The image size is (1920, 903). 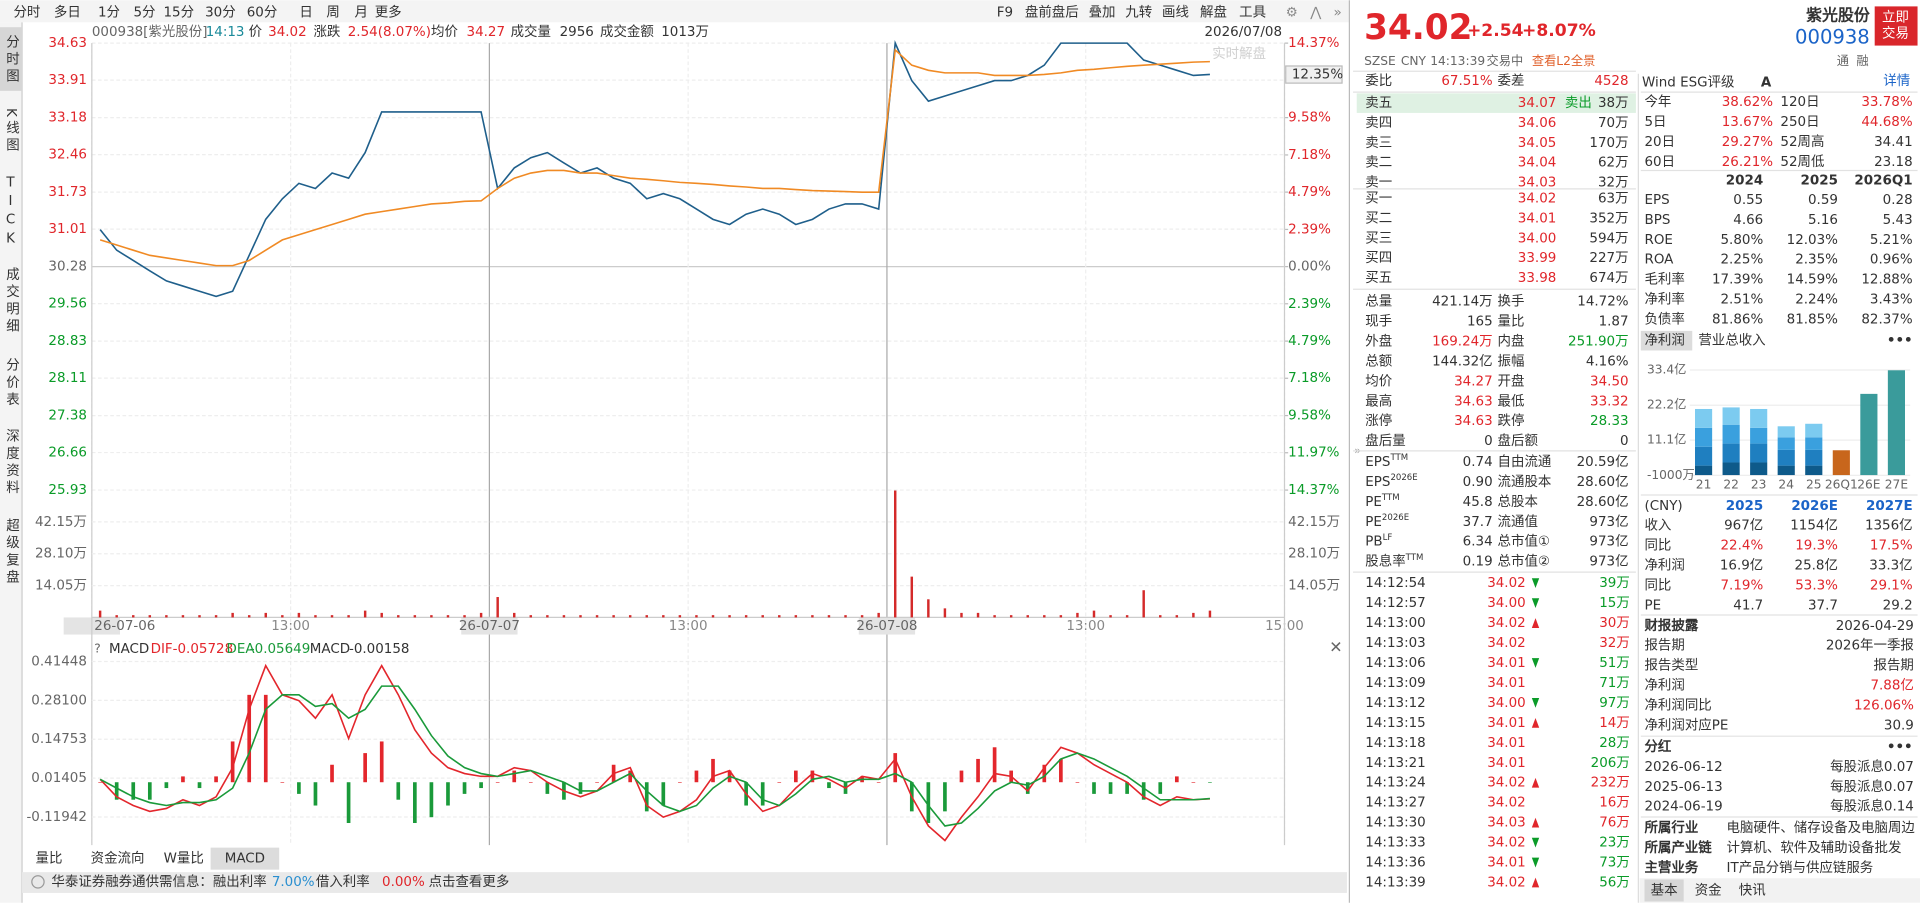 I want to click on toolbar-button: 周, so click(x=332, y=13).